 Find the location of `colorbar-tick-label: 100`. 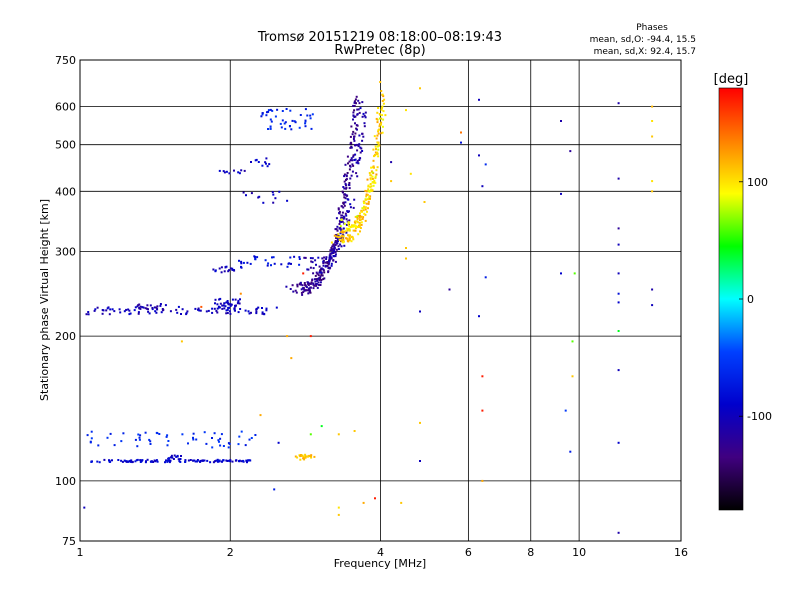

colorbar-tick-label: 100 is located at coordinates (757, 182).